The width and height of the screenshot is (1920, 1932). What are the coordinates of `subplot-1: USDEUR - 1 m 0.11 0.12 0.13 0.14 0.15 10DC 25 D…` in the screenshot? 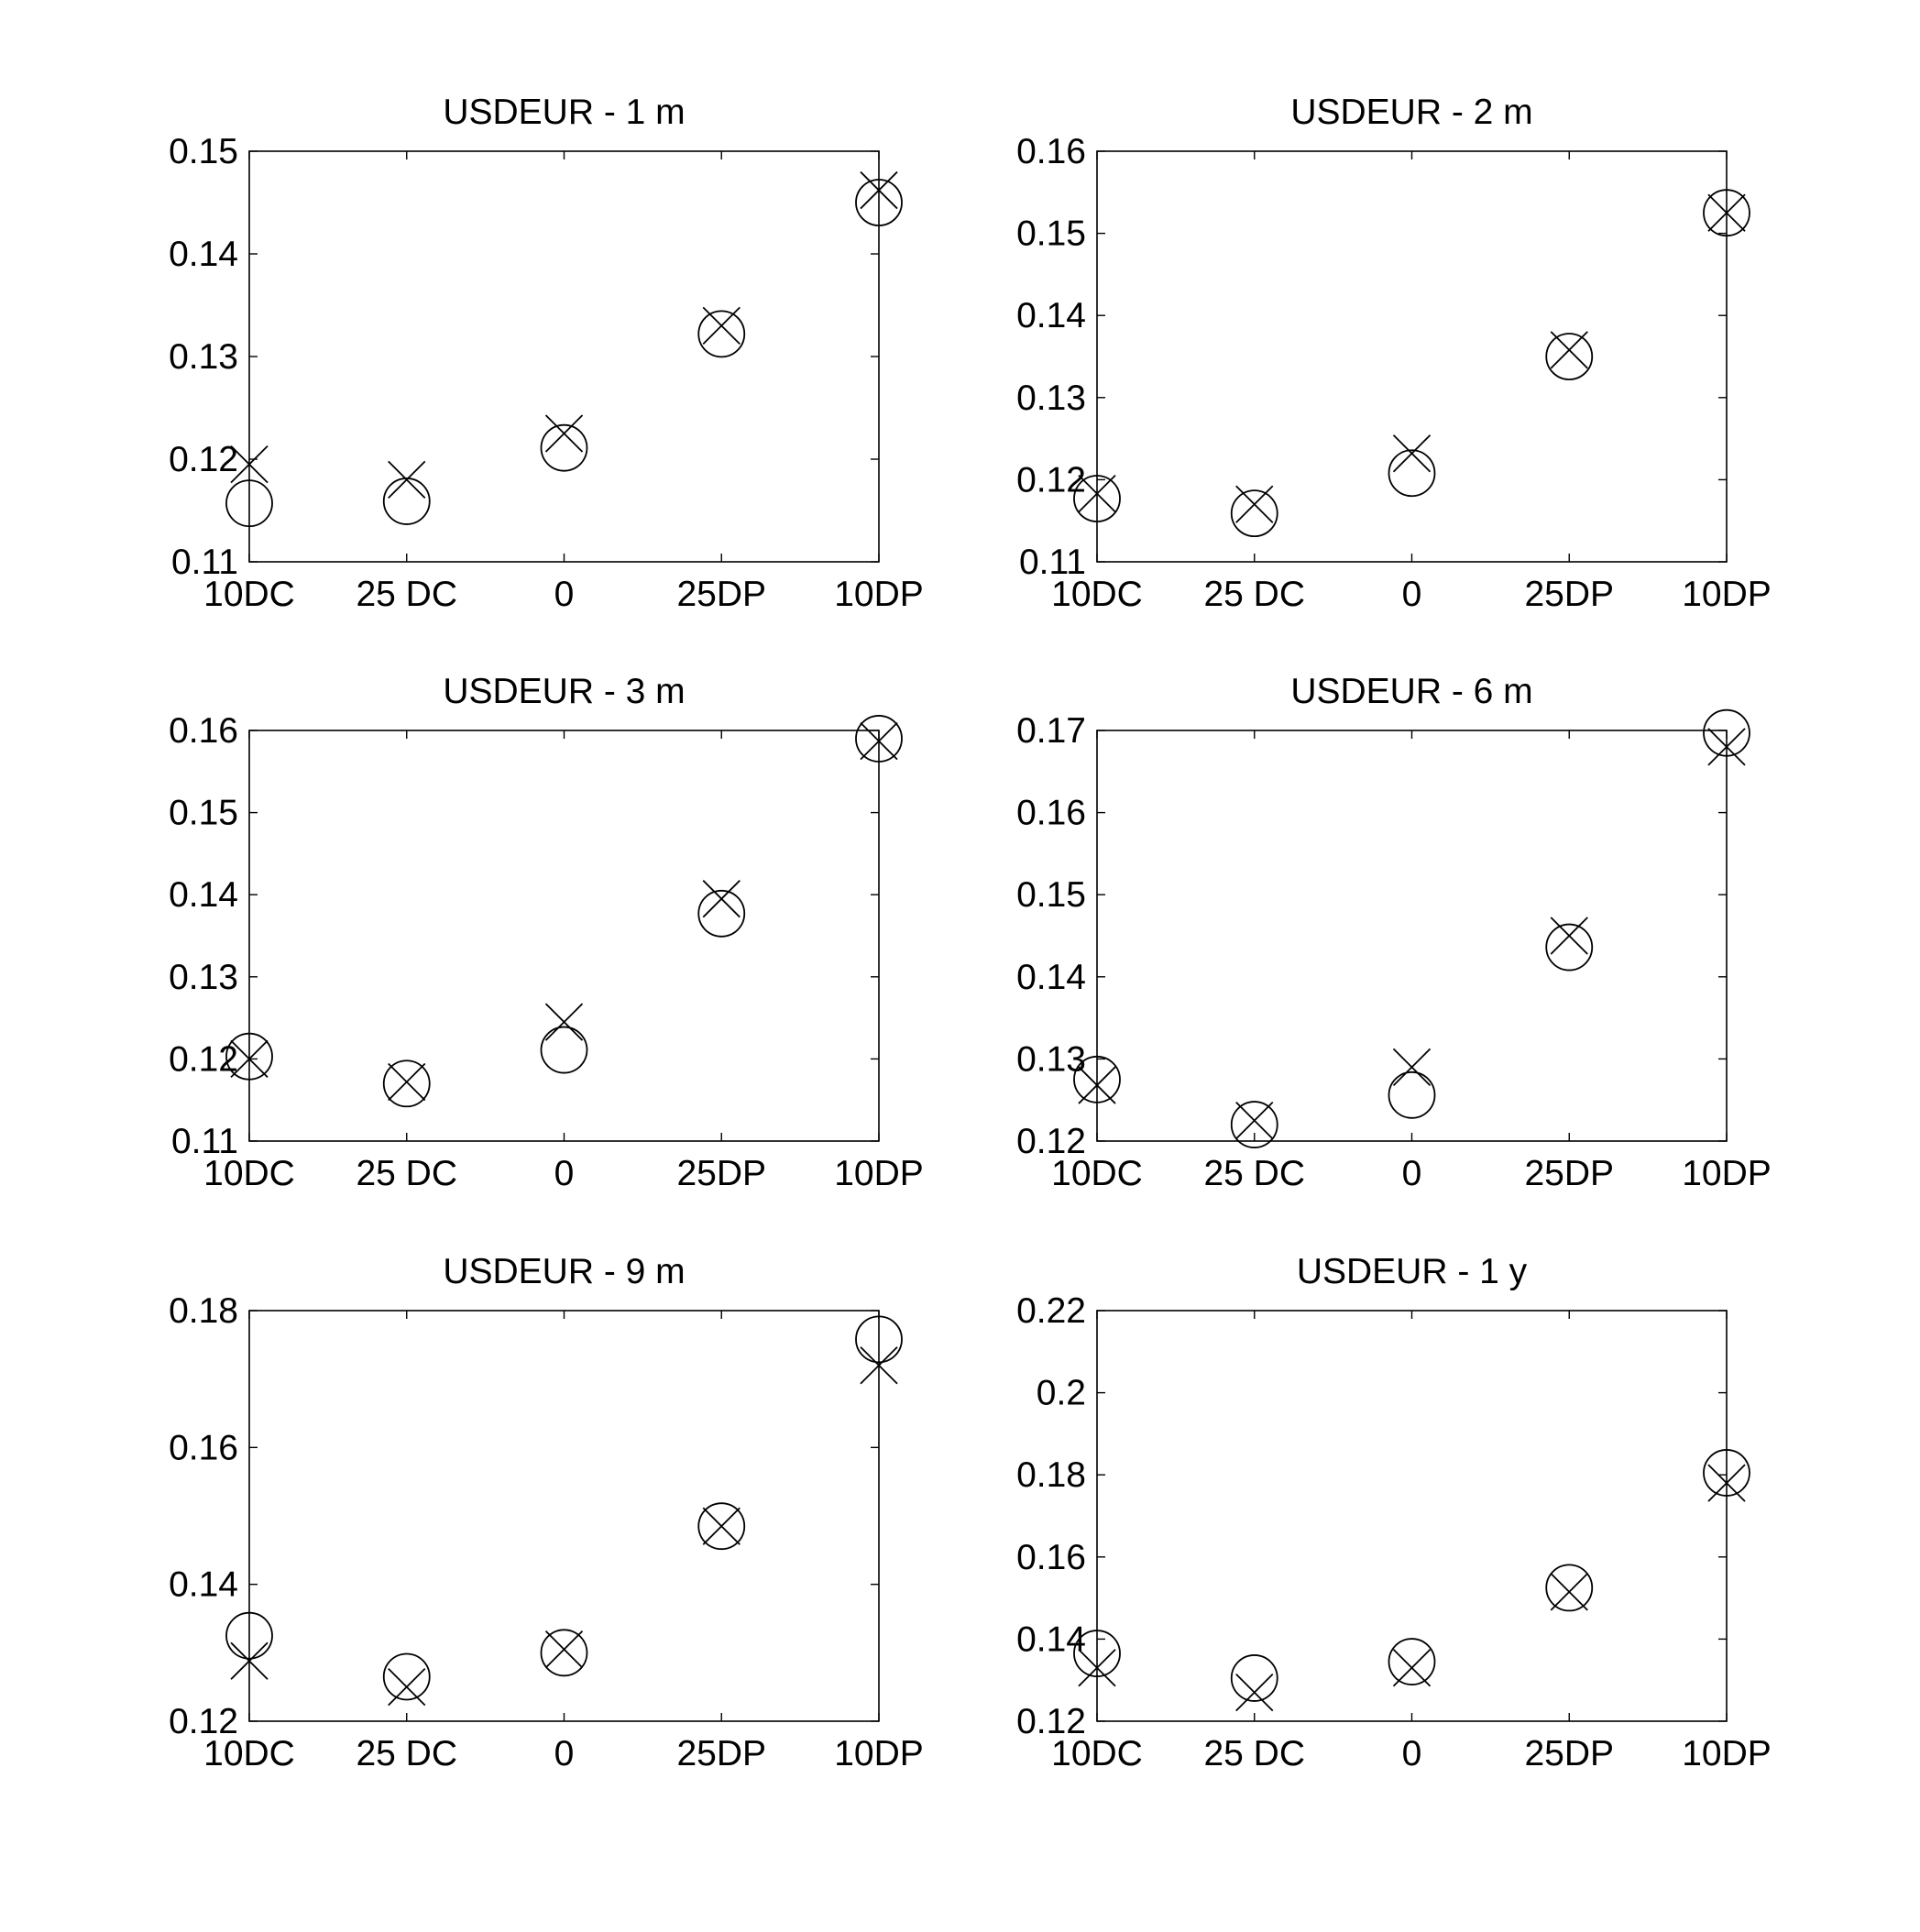 It's located at (546, 353).